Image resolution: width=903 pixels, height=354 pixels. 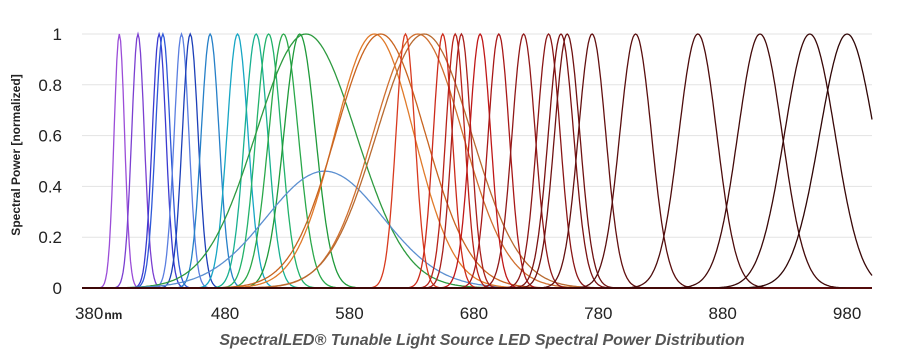 What do you see at coordinates (225, 313) in the screenshot?
I see `x-tick-label: 480` at bounding box center [225, 313].